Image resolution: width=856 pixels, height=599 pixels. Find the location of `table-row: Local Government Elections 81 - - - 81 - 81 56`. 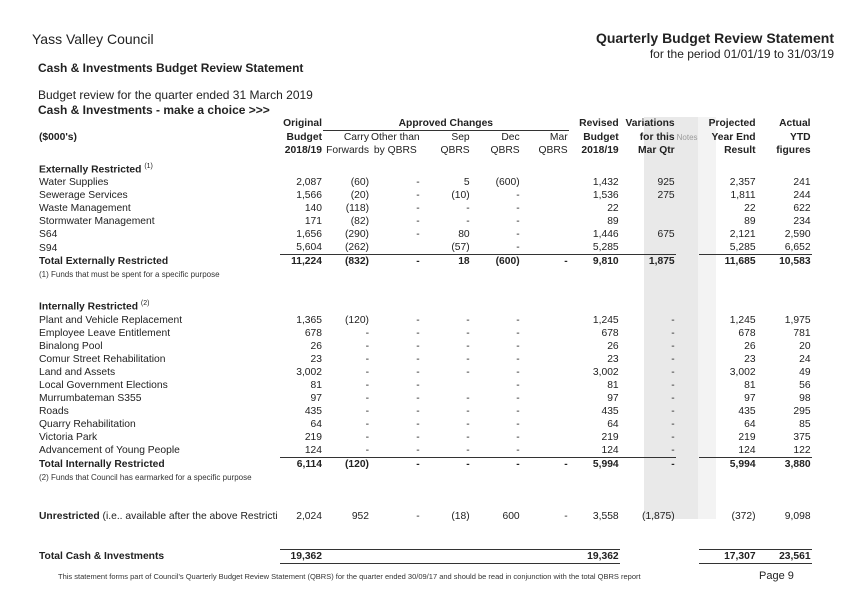

table-row: Local Government Elections 81 - - - 81 - 81 56 is located at coordinates (425, 385).